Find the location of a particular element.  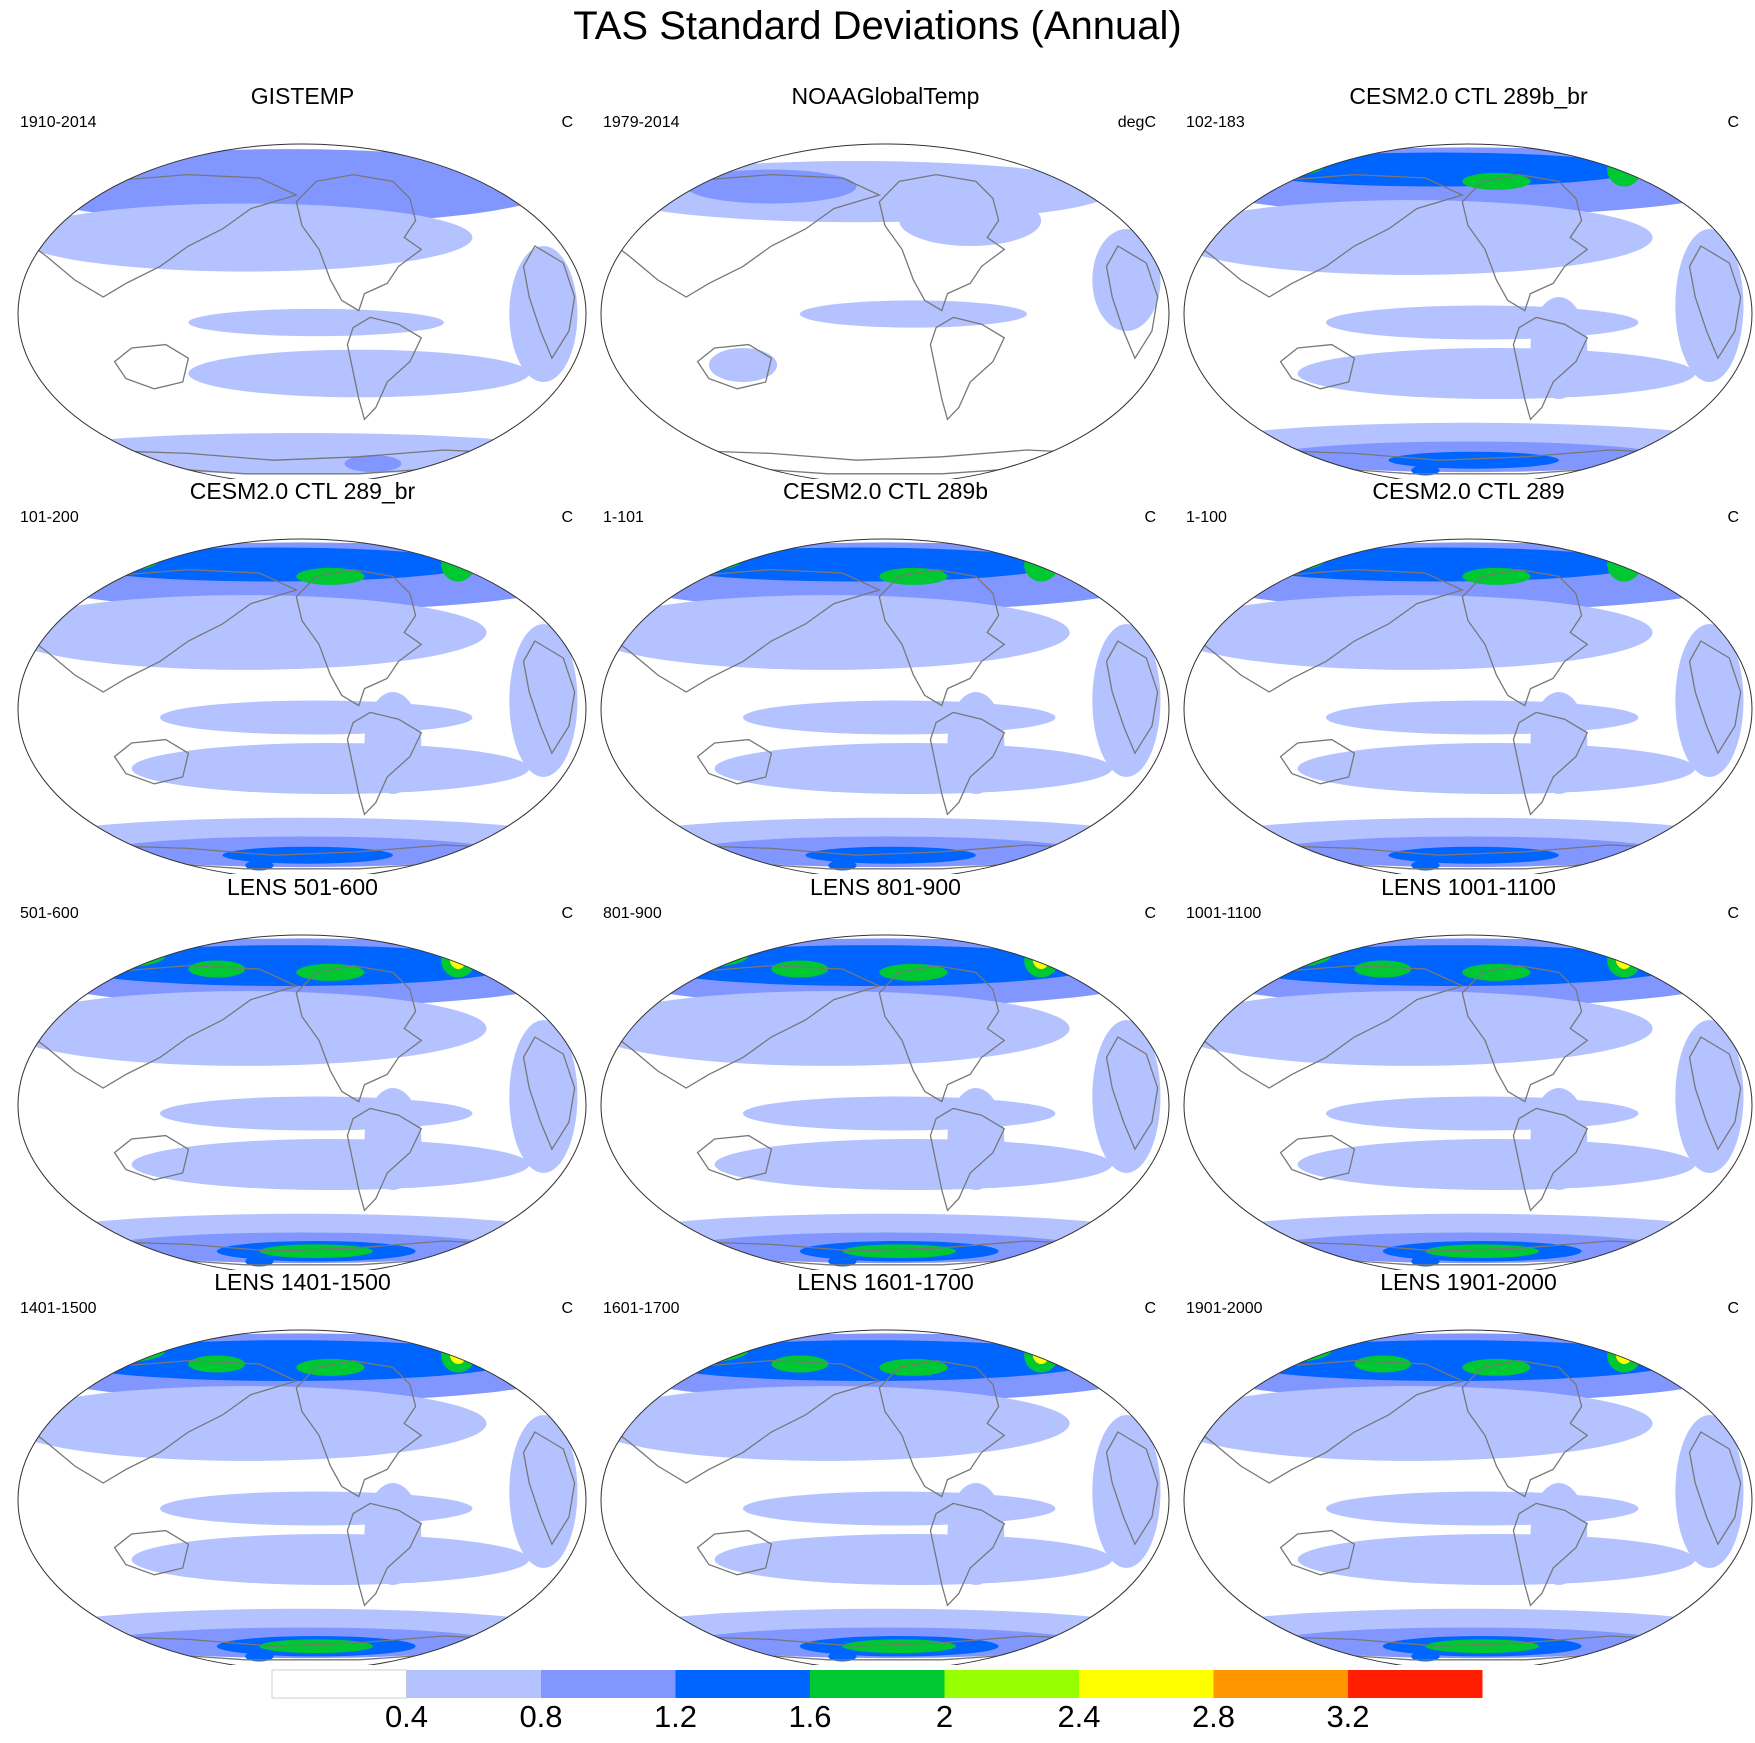

map-panel: CESM2.0 CTL 289b_br 102-183 C is located at coordinates (1465, 281).